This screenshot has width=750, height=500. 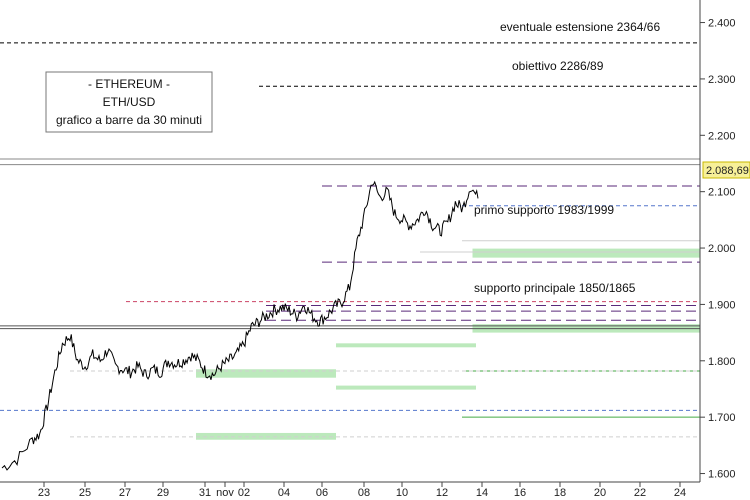 I want to click on title-line-3: grafico a barre da 30 minuti, so click(x=129, y=120).